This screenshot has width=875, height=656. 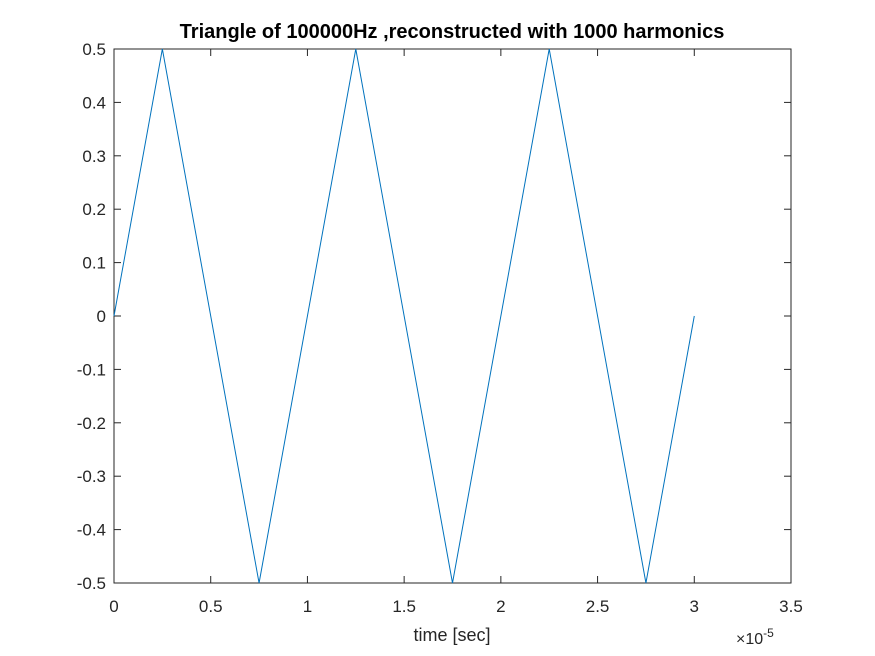 What do you see at coordinates (307, 606) in the screenshot?
I see `x-tick-label: 1` at bounding box center [307, 606].